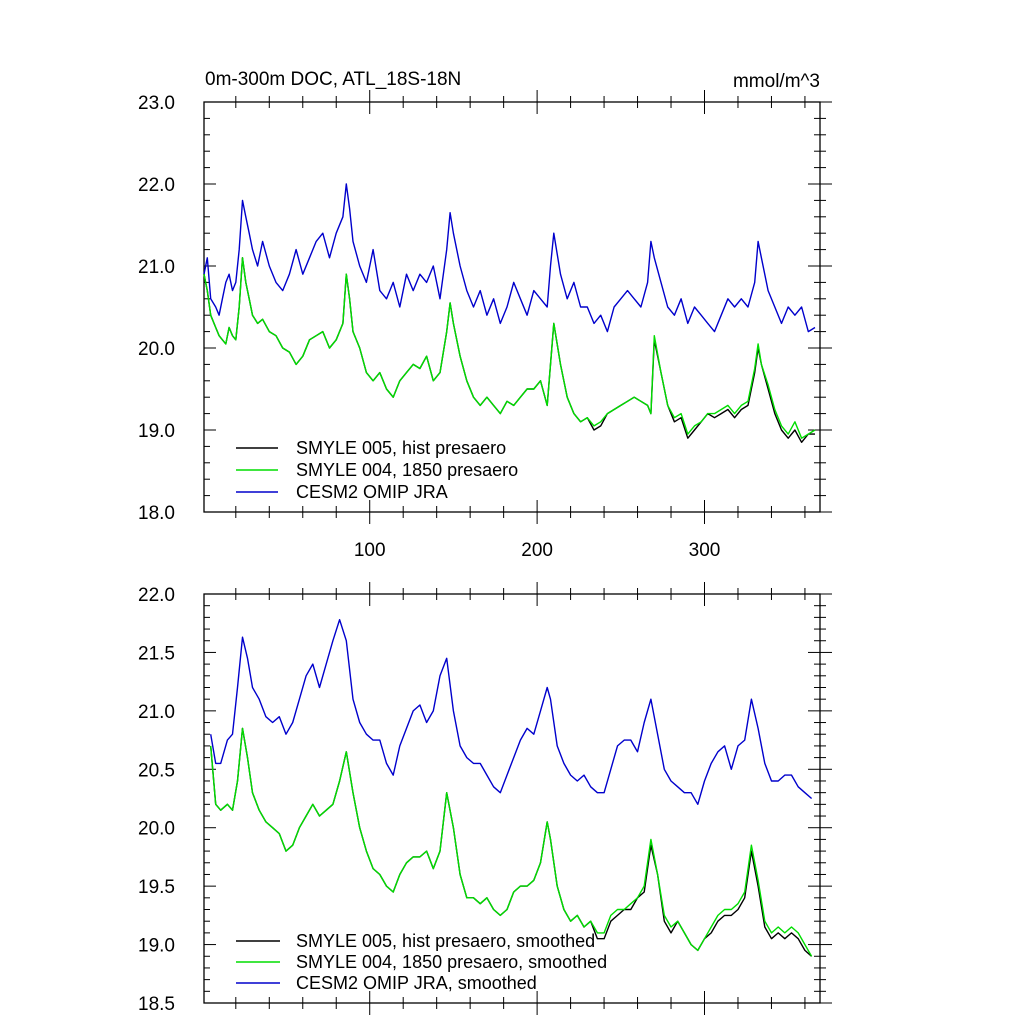 The width and height of the screenshot is (1024, 1024). I want to click on y-tick-label: 20.5, so click(156, 770).